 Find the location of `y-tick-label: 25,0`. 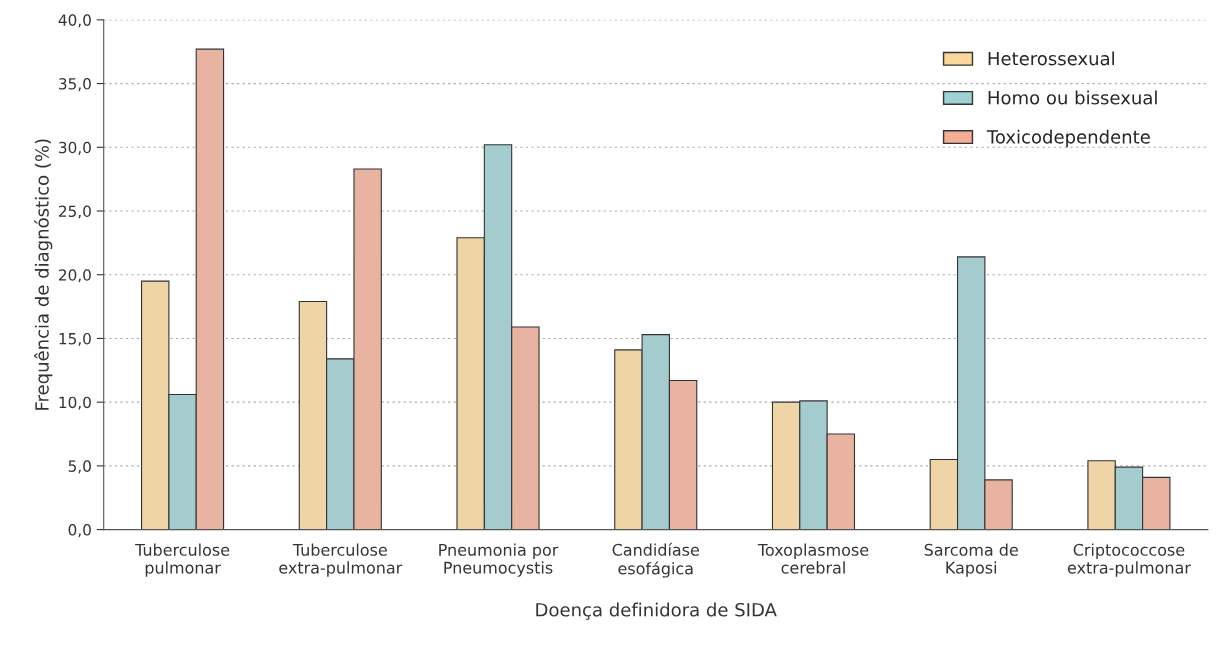

y-tick-label: 25,0 is located at coordinates (75, 212).